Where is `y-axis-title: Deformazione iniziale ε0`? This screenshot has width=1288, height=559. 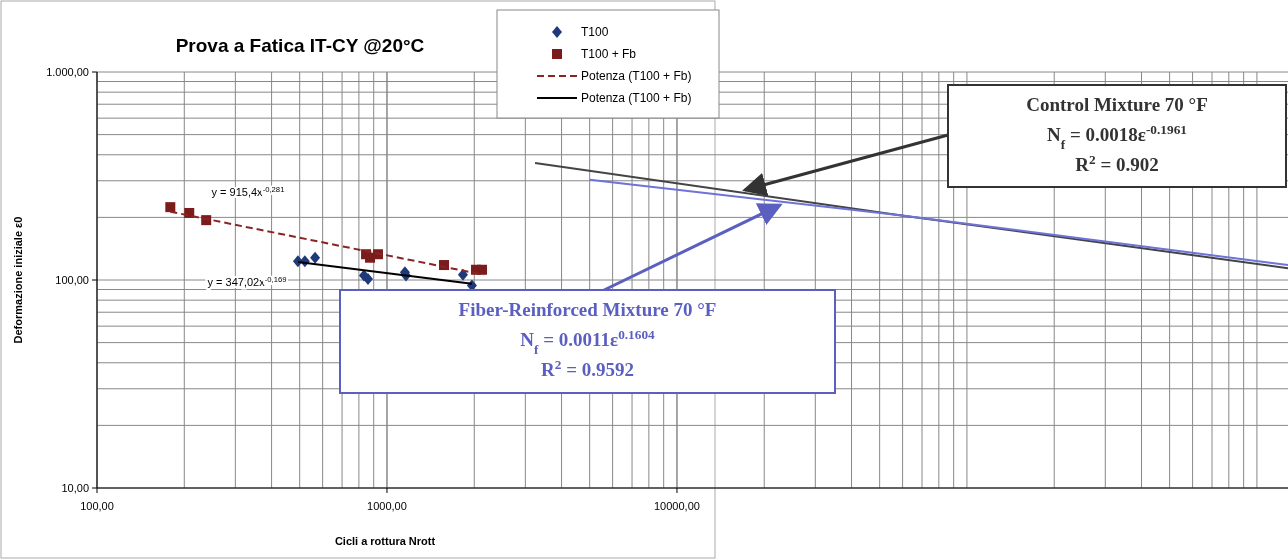
y-axis-title: Deformazione iniziale ε0 is located at coordinates (18, 280).